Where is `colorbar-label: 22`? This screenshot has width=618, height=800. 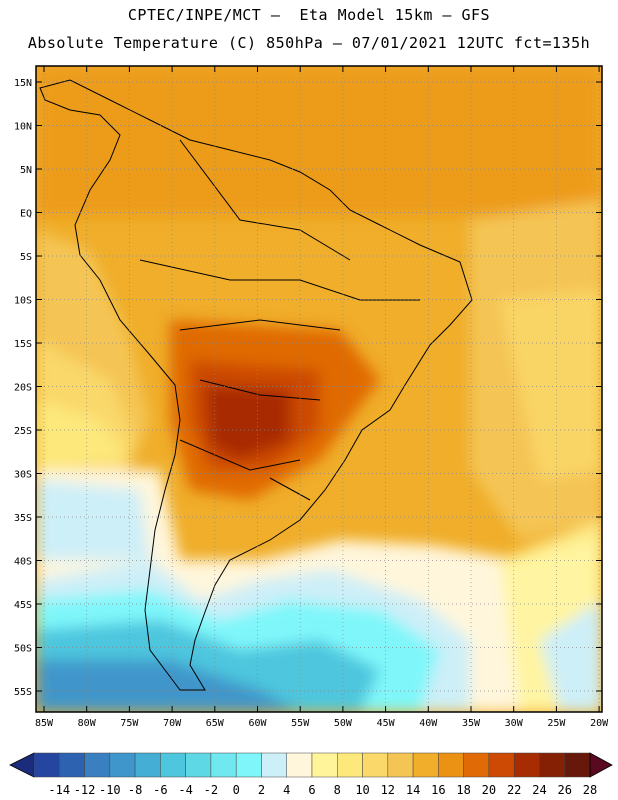 colorbar-label: 22 is located at coordinates (514, 790).